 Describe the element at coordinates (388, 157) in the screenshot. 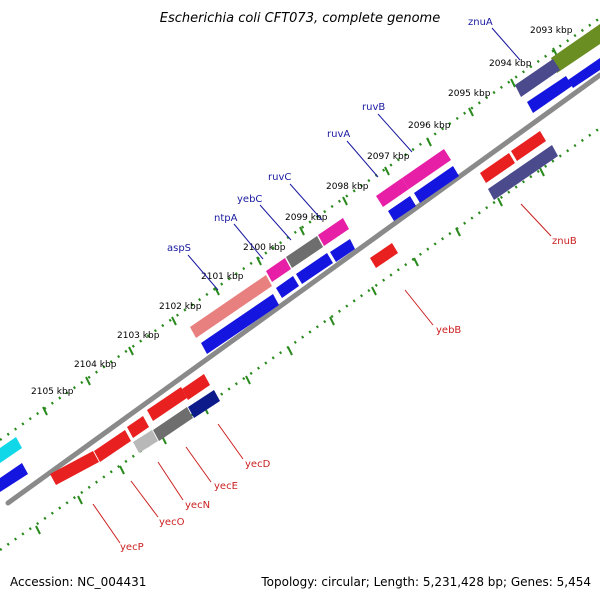

I see `kbp-label: 2097 kbp` at that location.